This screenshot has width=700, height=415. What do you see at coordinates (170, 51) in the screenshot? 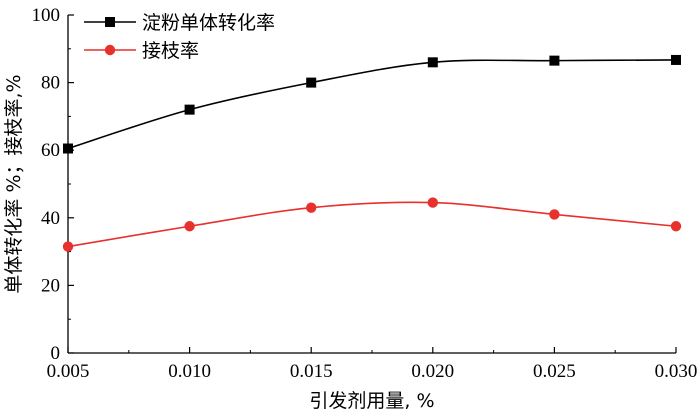
I see `legend-label: 接枝率` at bounding box center [170, 51].